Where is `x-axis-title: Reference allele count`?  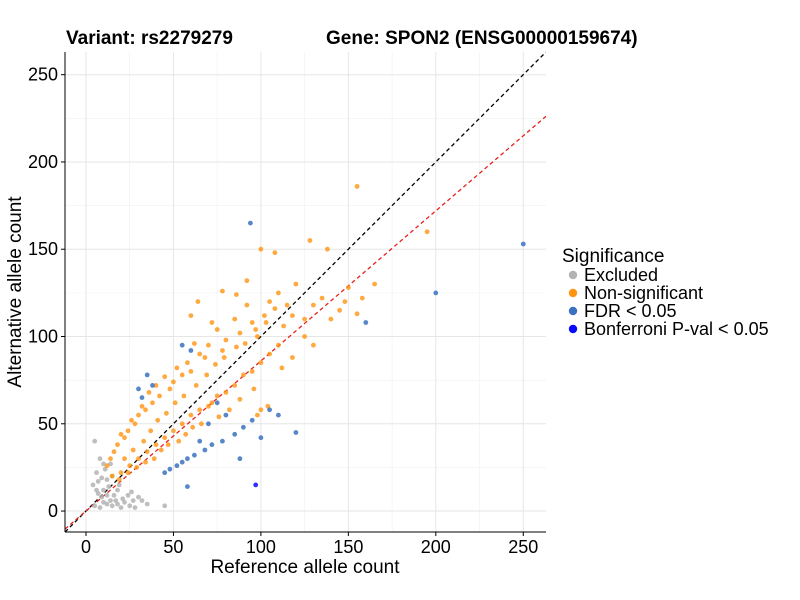
x-axis-title: Reference allele count is located at coordinates (305, 567).